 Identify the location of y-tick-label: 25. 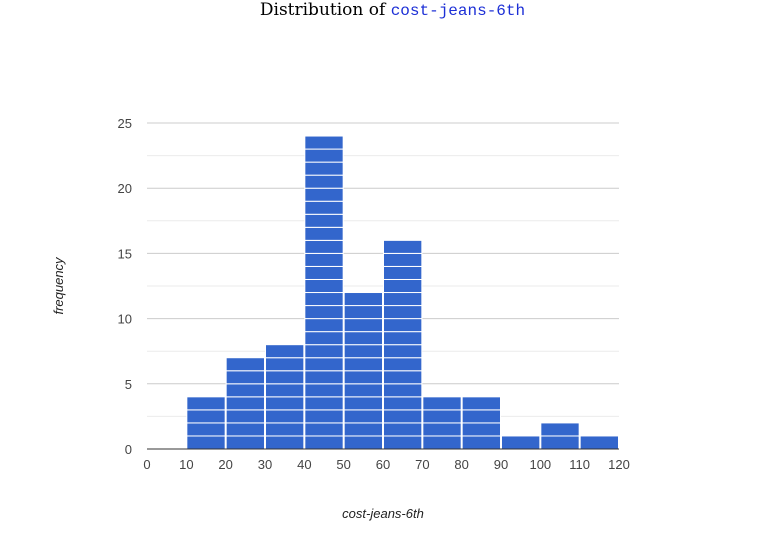
(125, 123).